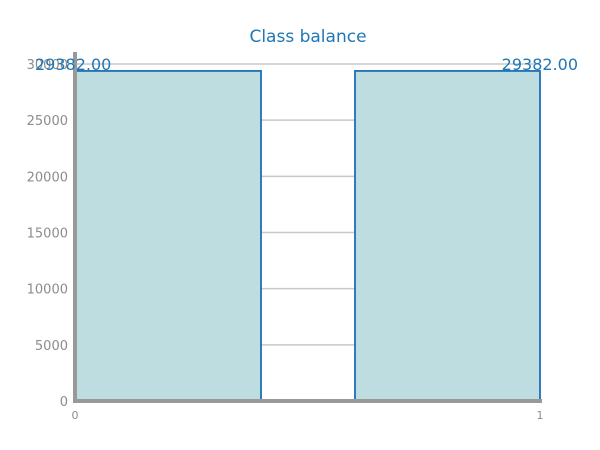  Describe the element at coordinates (51, 346) in the screenshot. I see `y-tick-label: 5000` at that location.